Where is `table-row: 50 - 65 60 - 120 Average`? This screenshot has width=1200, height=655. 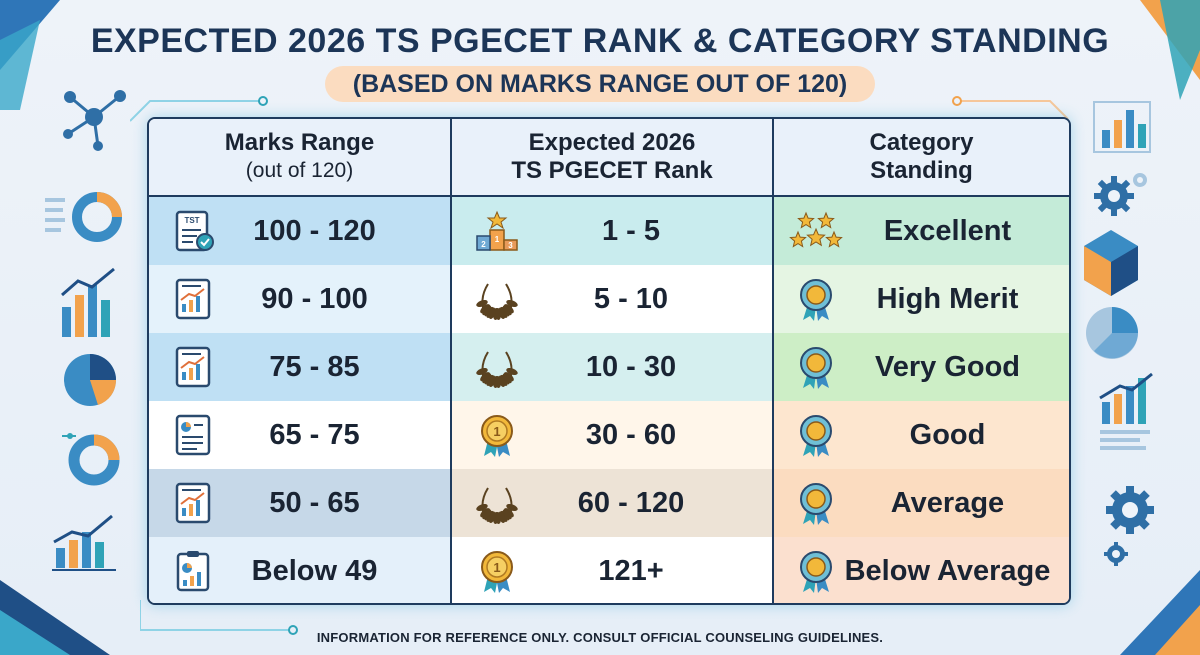 table-row: 50 - 65 60 - 120 Average is located at coordinates (609, 503).